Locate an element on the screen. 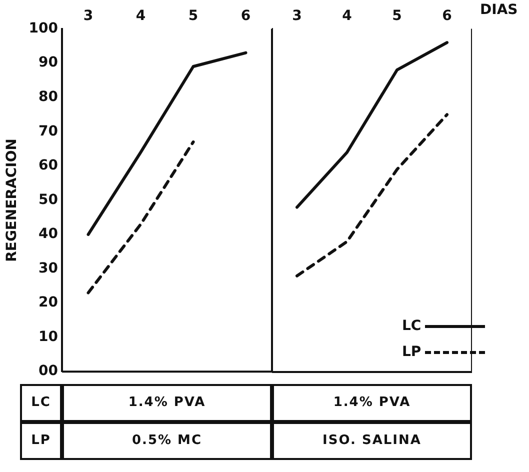 The width and height of the screenshot is (529, 472). y-tick-label: 80 is located at coordinates (48, 97).